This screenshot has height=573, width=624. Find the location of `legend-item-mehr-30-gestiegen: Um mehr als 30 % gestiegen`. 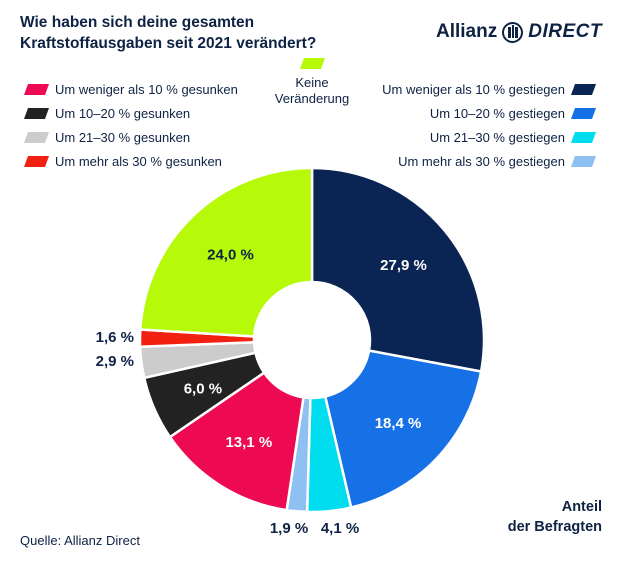

legend-item-mehr-30-gestiegen: Um mehr als 30 % gestiegen is located at coordinates (497, 161).